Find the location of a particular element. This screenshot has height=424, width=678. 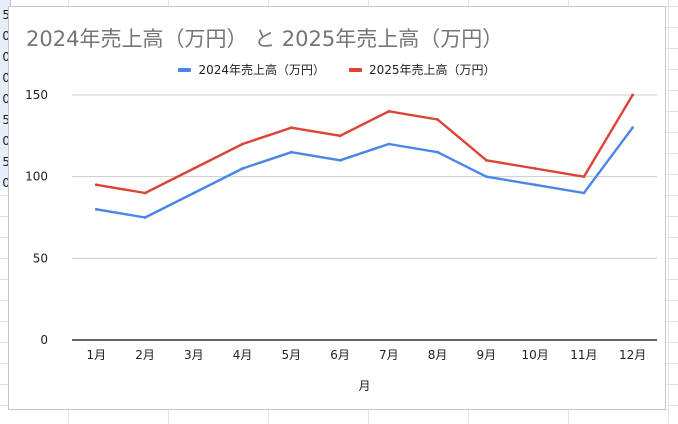

legend-item-2025: 2025年売上高（万円） is located at coordinates (422, 69).